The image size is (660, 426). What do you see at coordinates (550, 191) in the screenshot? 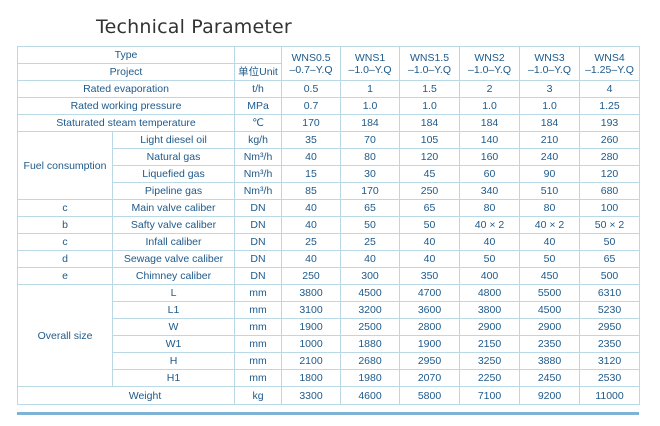
I see `cell: 510` at bounding box center [550, 191].